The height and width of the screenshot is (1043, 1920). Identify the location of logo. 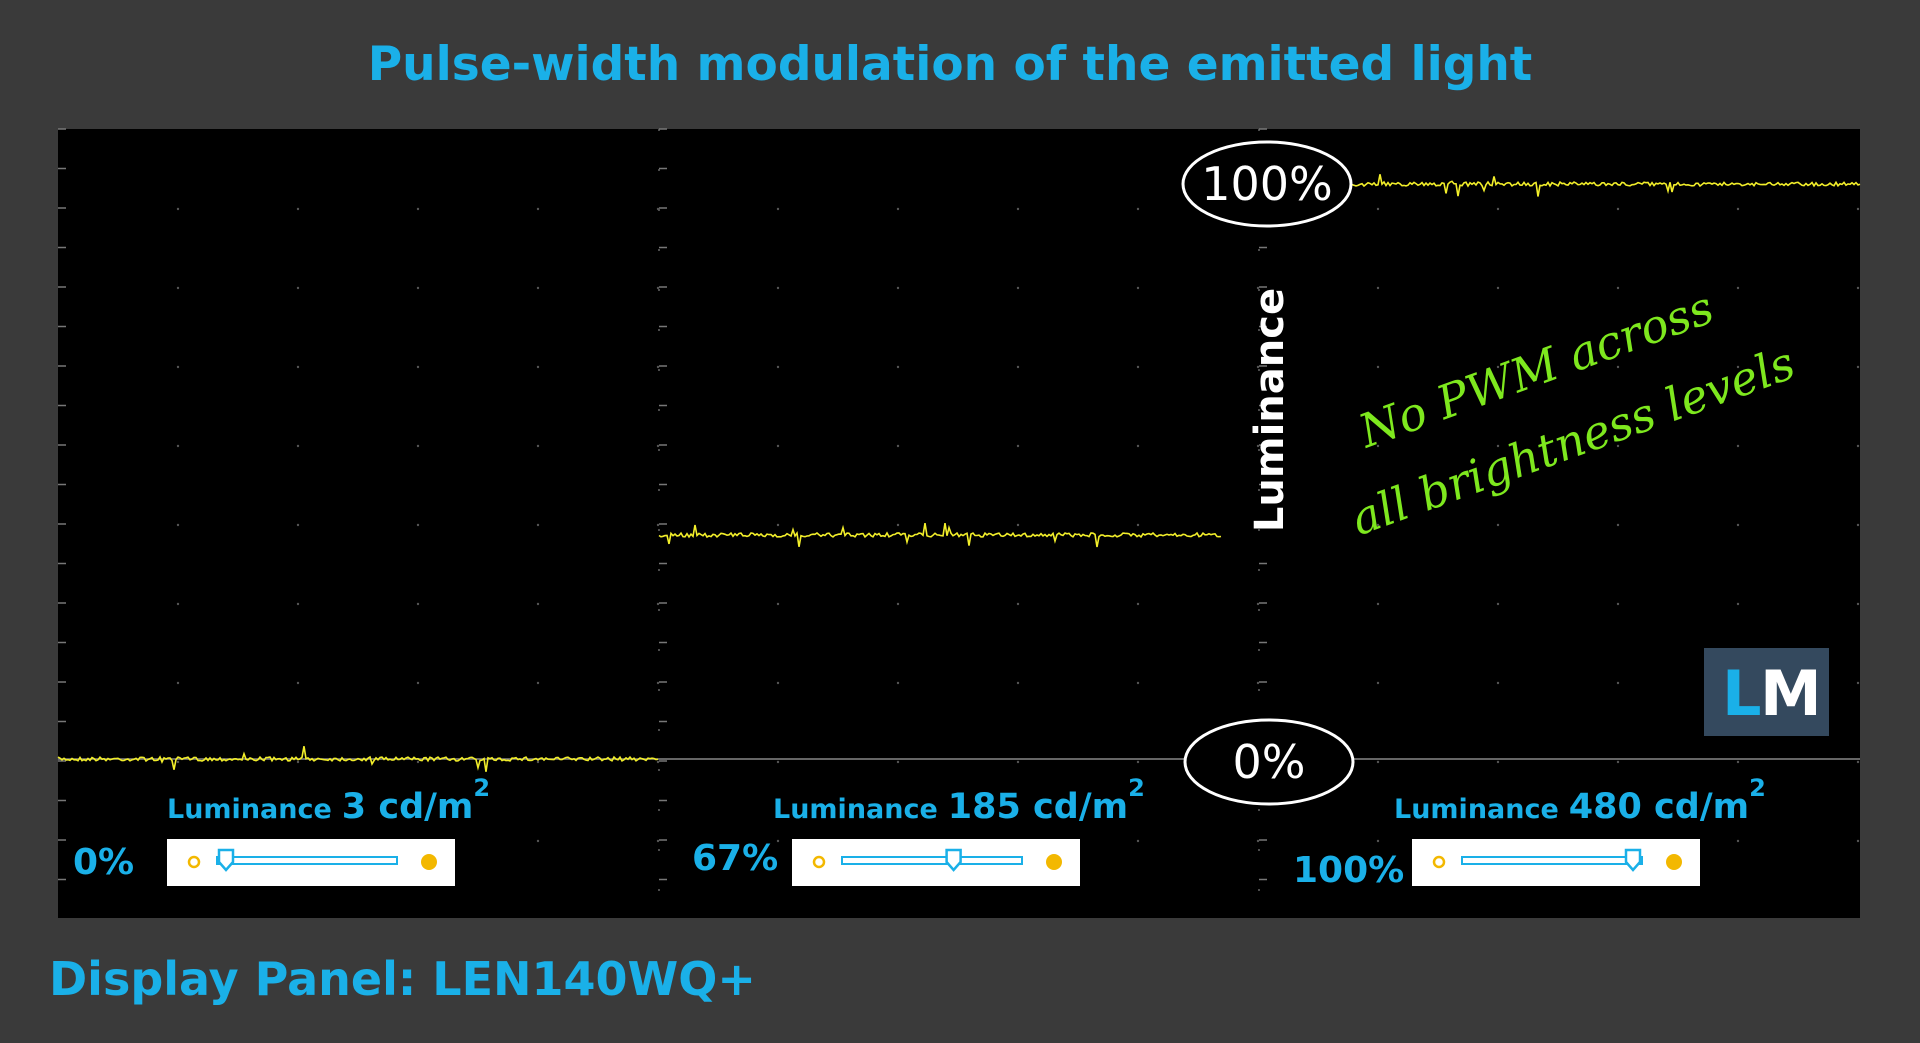
(1766, 692).